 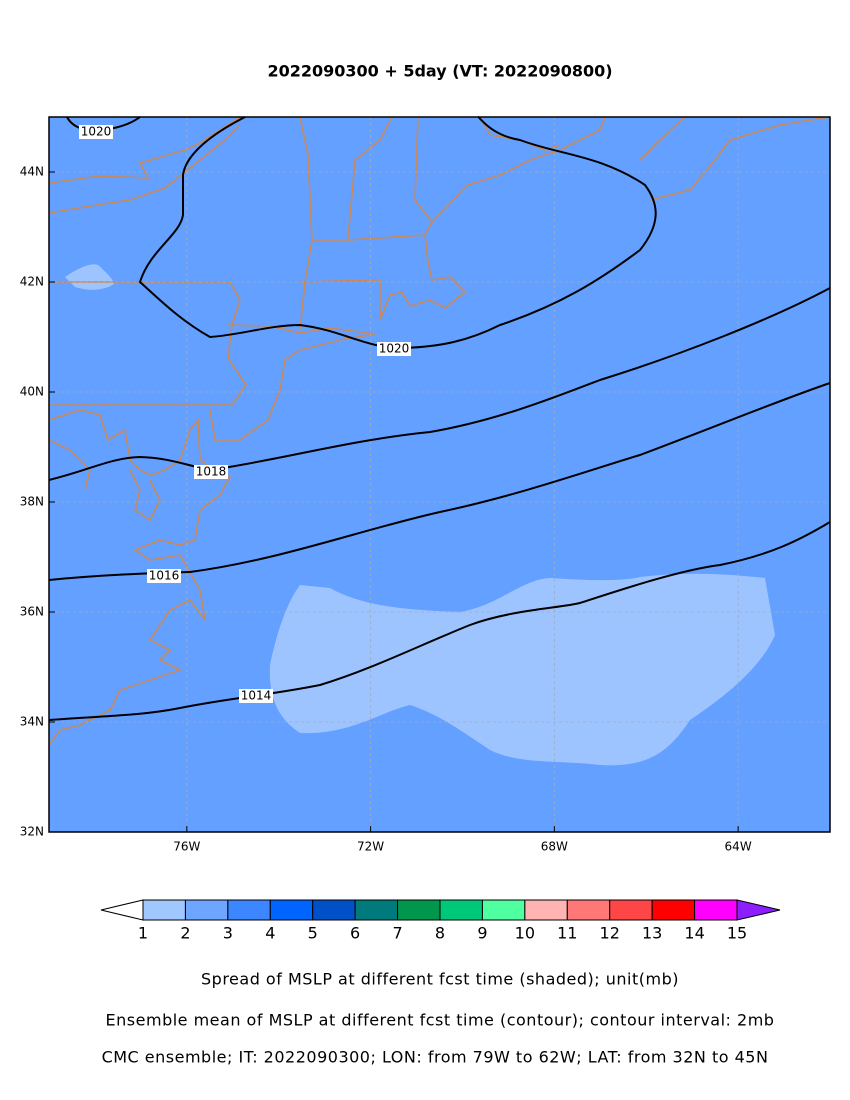 I want to click on colorbar: 1 2 3 4 5 6 7 8 9 10 11 12 13 14 15, so click(x=440, y=921).